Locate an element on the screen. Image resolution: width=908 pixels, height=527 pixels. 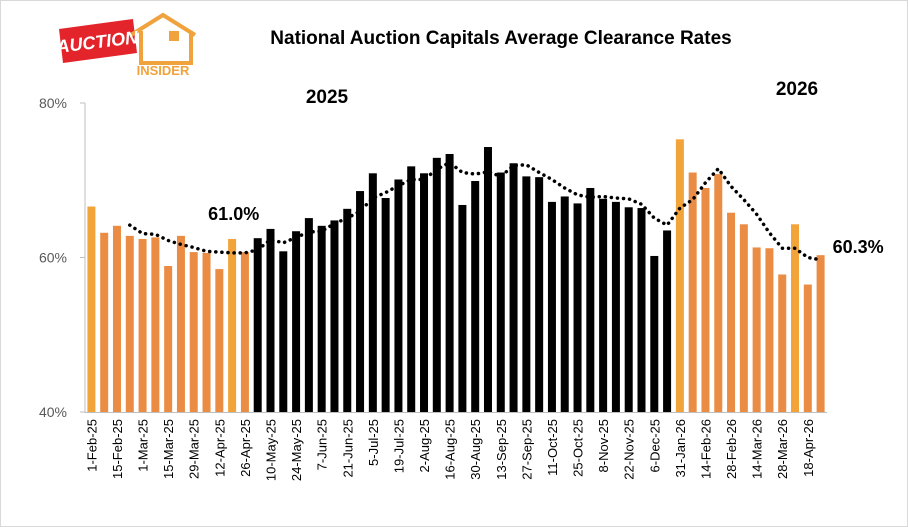
x-tick-label: 18-Apr-26 is located at coordinates (808, 448).